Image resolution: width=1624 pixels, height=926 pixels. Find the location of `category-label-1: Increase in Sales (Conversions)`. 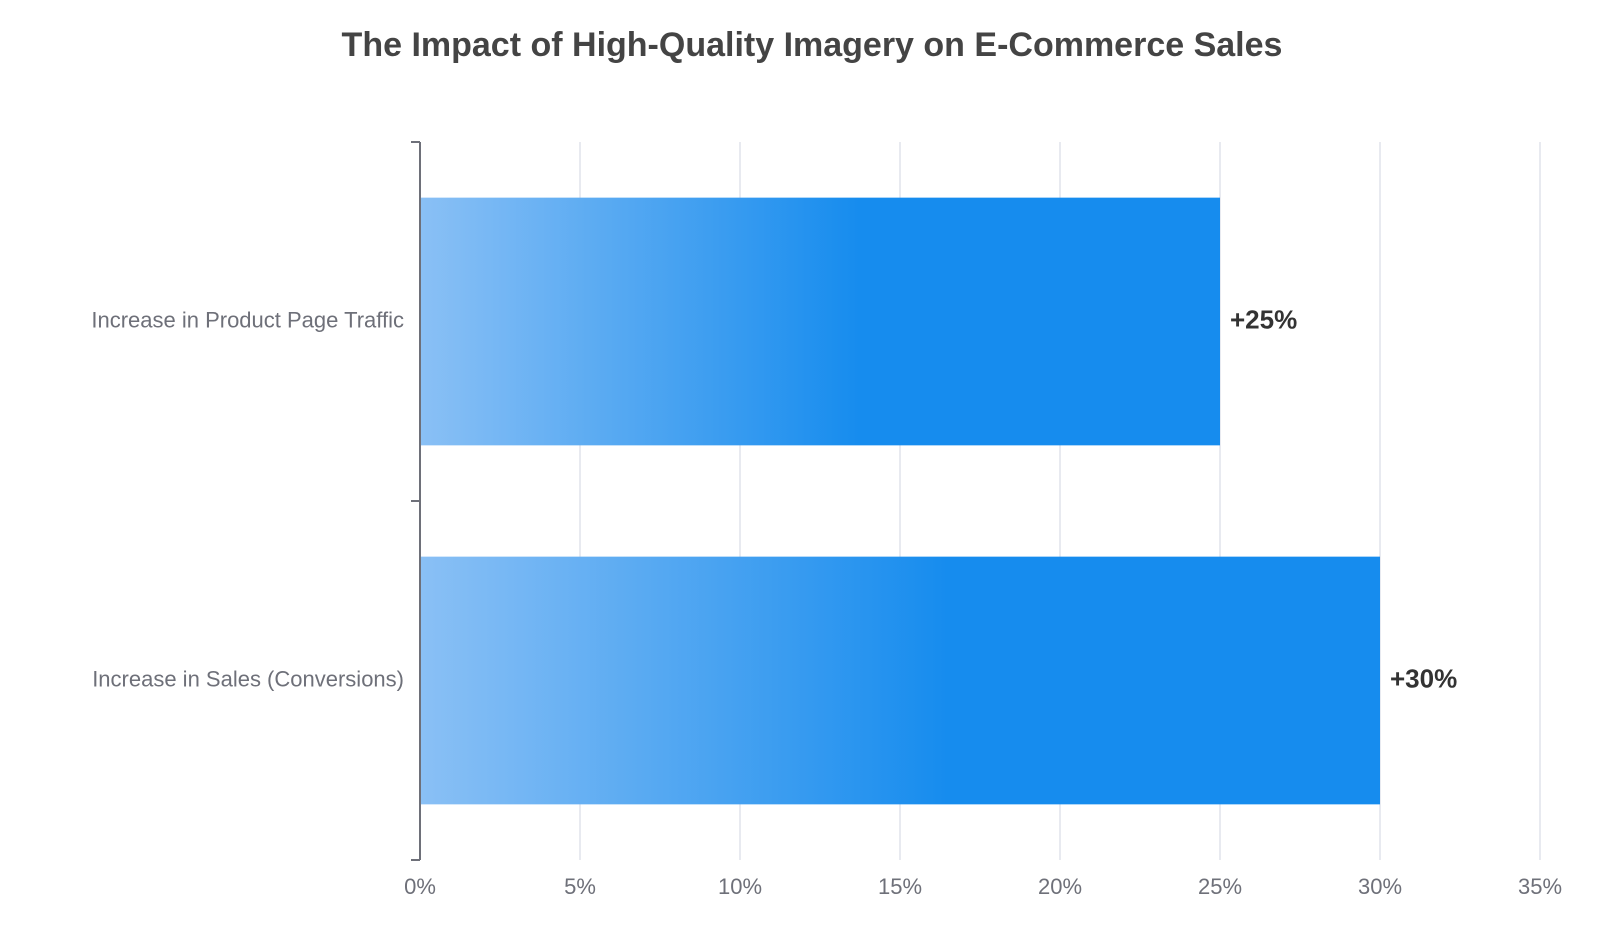

category-label-1: Increase in Sales (Conversions) is located at coordinates (248, 678).